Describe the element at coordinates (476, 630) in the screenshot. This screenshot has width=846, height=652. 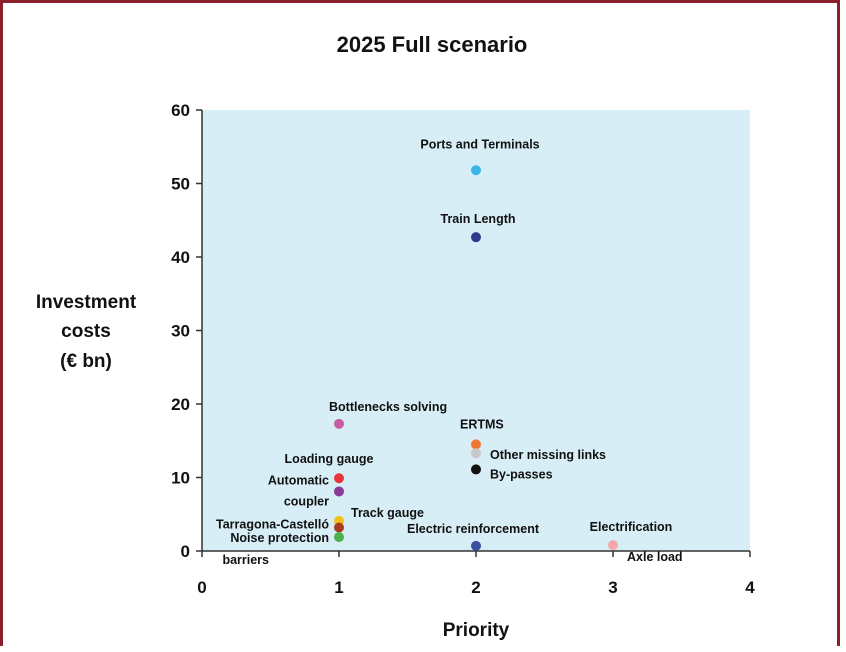
I see `x-axis-label: Priority` at that location.